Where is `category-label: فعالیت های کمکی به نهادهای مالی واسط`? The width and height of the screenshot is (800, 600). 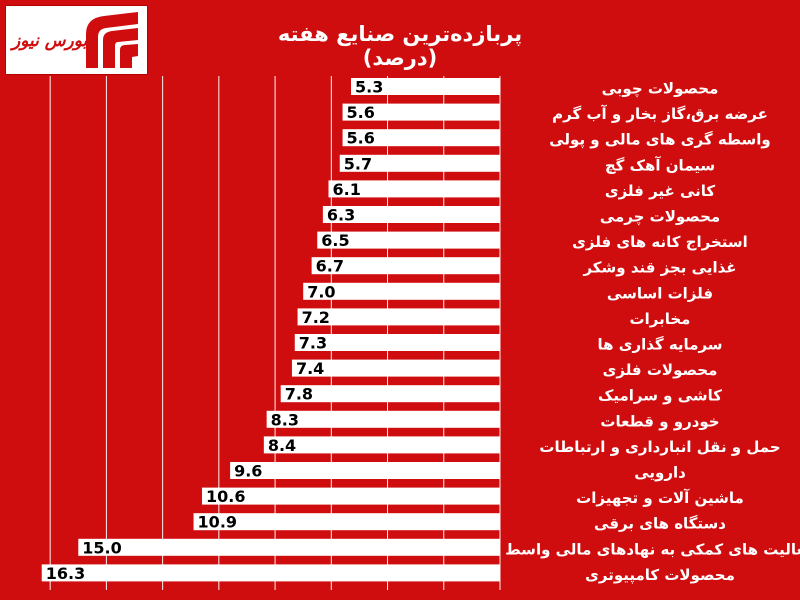
category-label: فعالیت های کمکی به نهادهای مالی واسط is located at coordinates (652, 549).